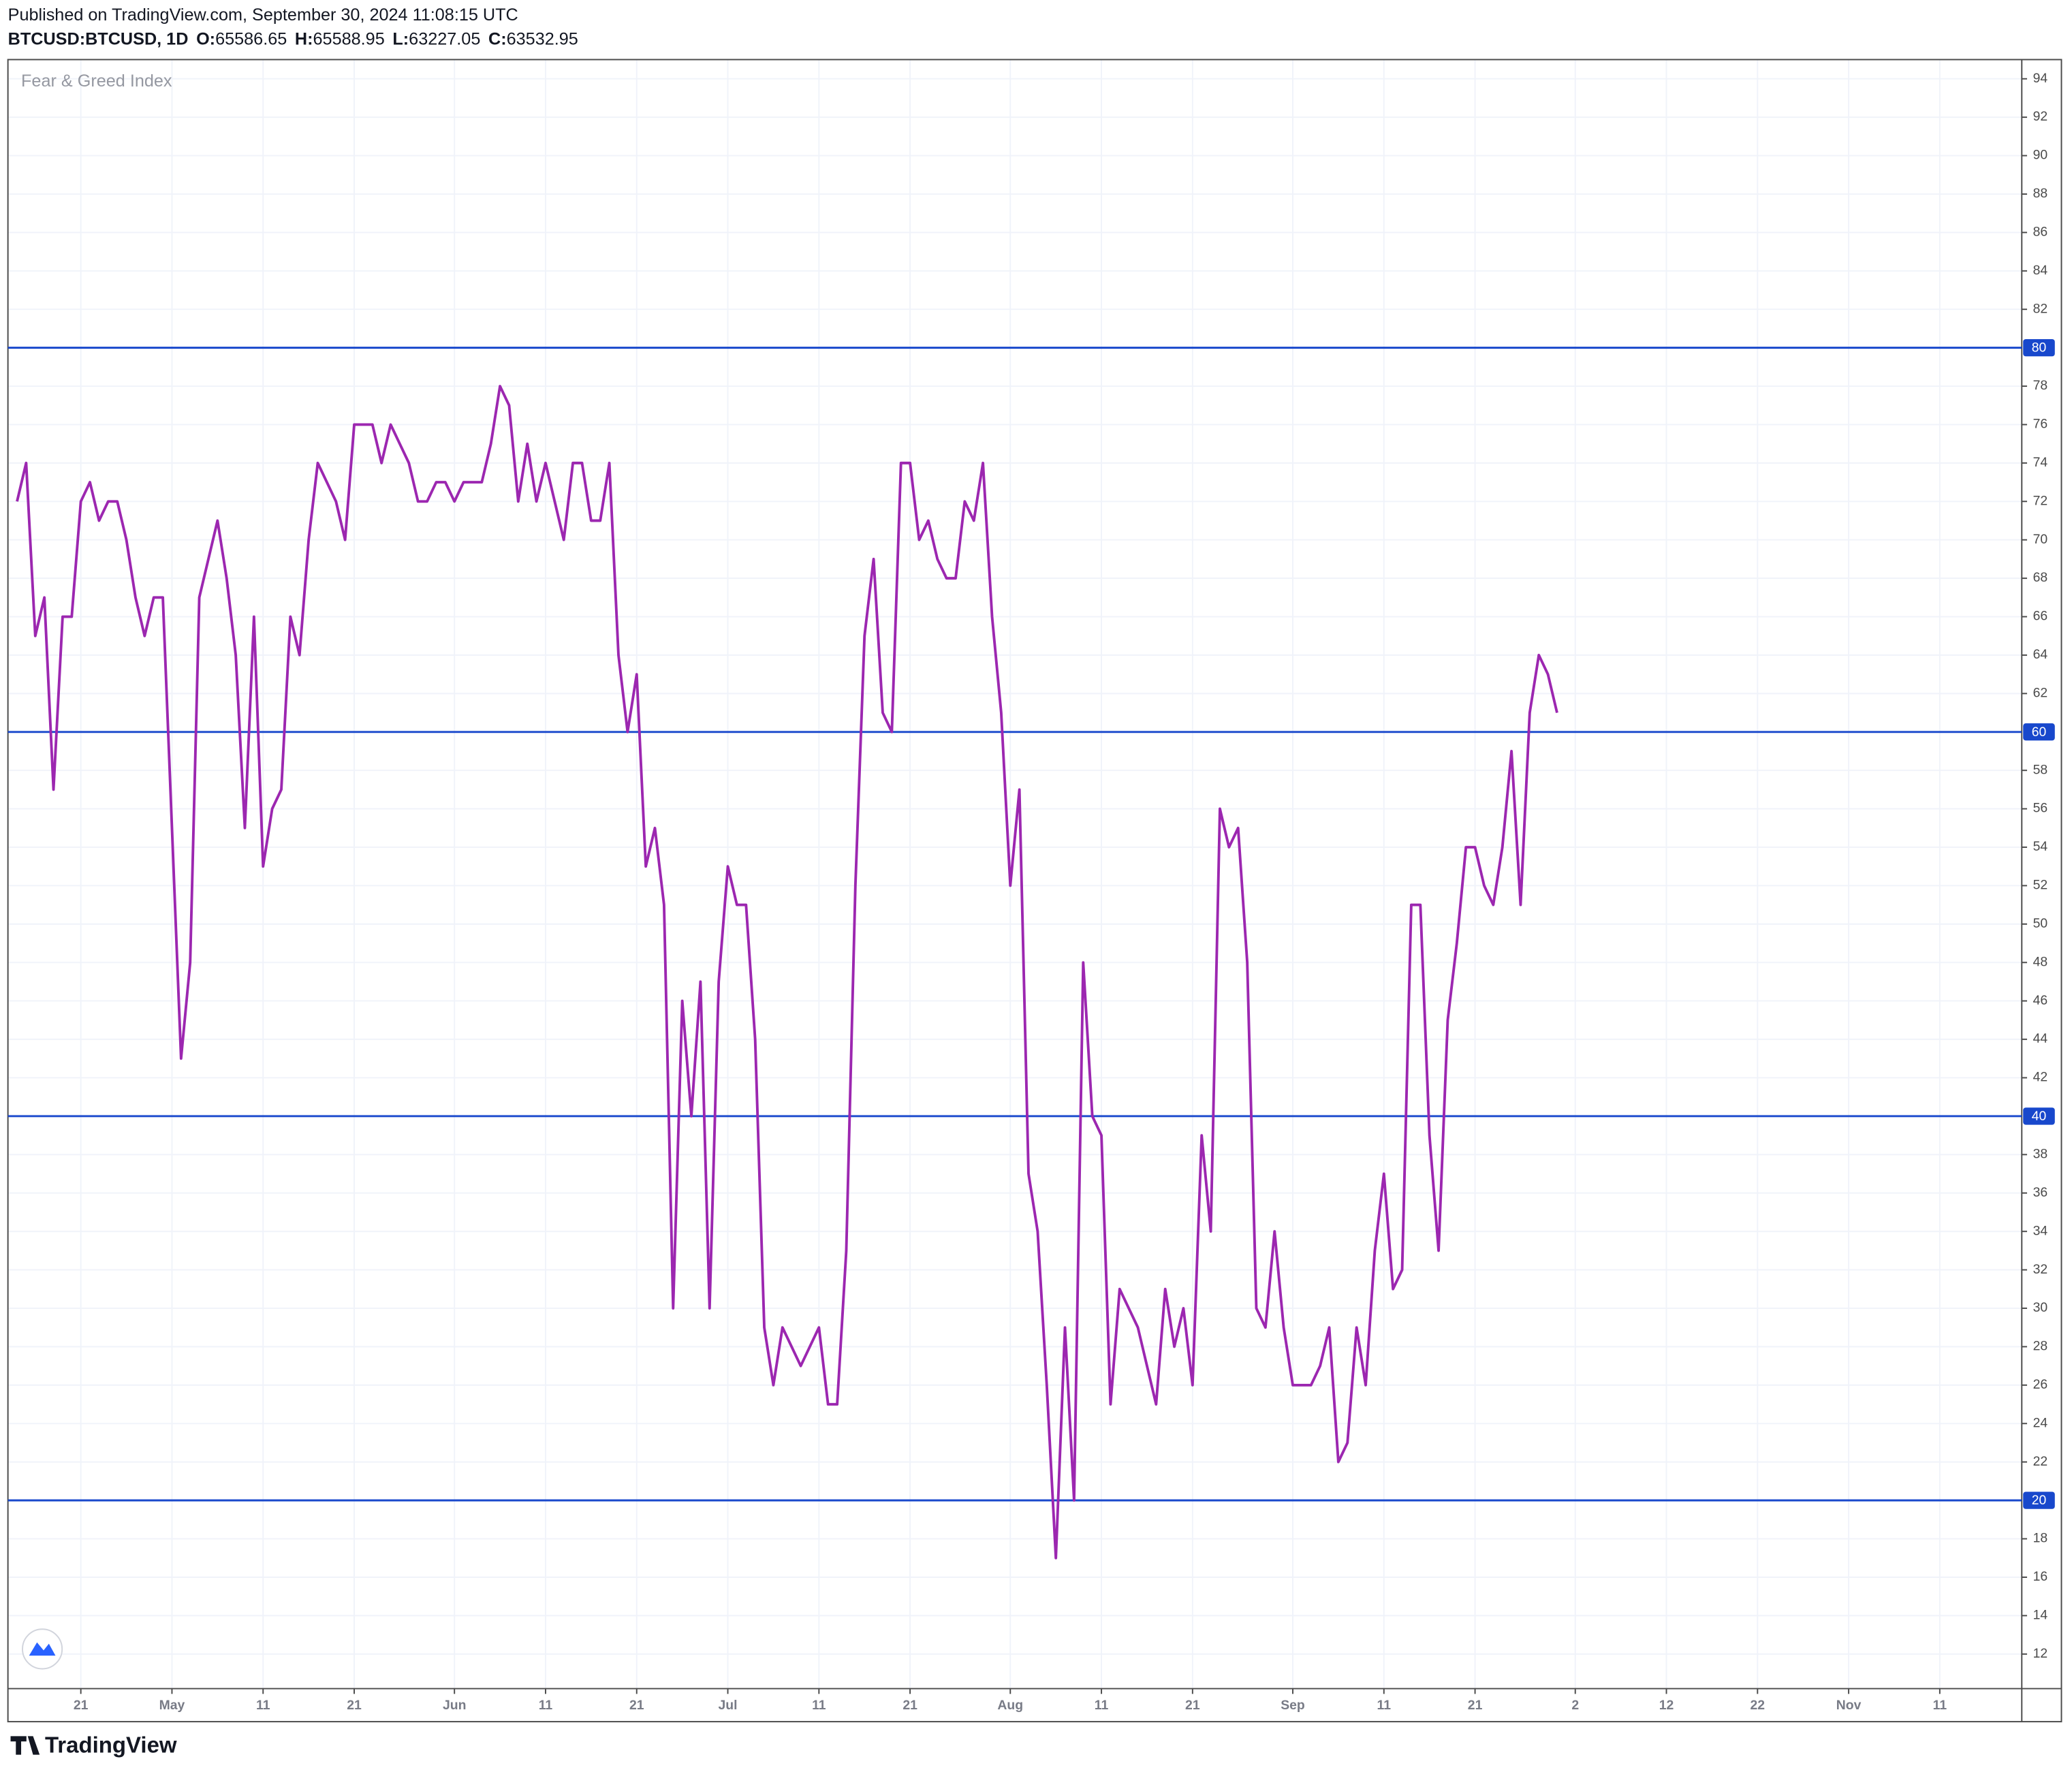  I want to click on indicator-title: Fear & Greed Index, so click(96, 81).